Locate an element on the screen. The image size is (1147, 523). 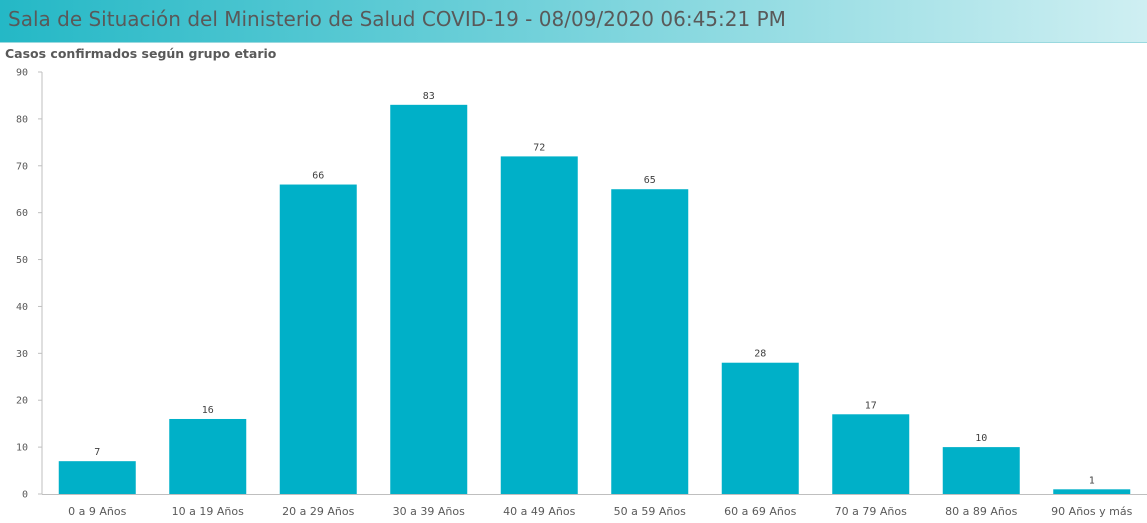
category-label: 90 Años y más is located at coordinates (1091, 511).